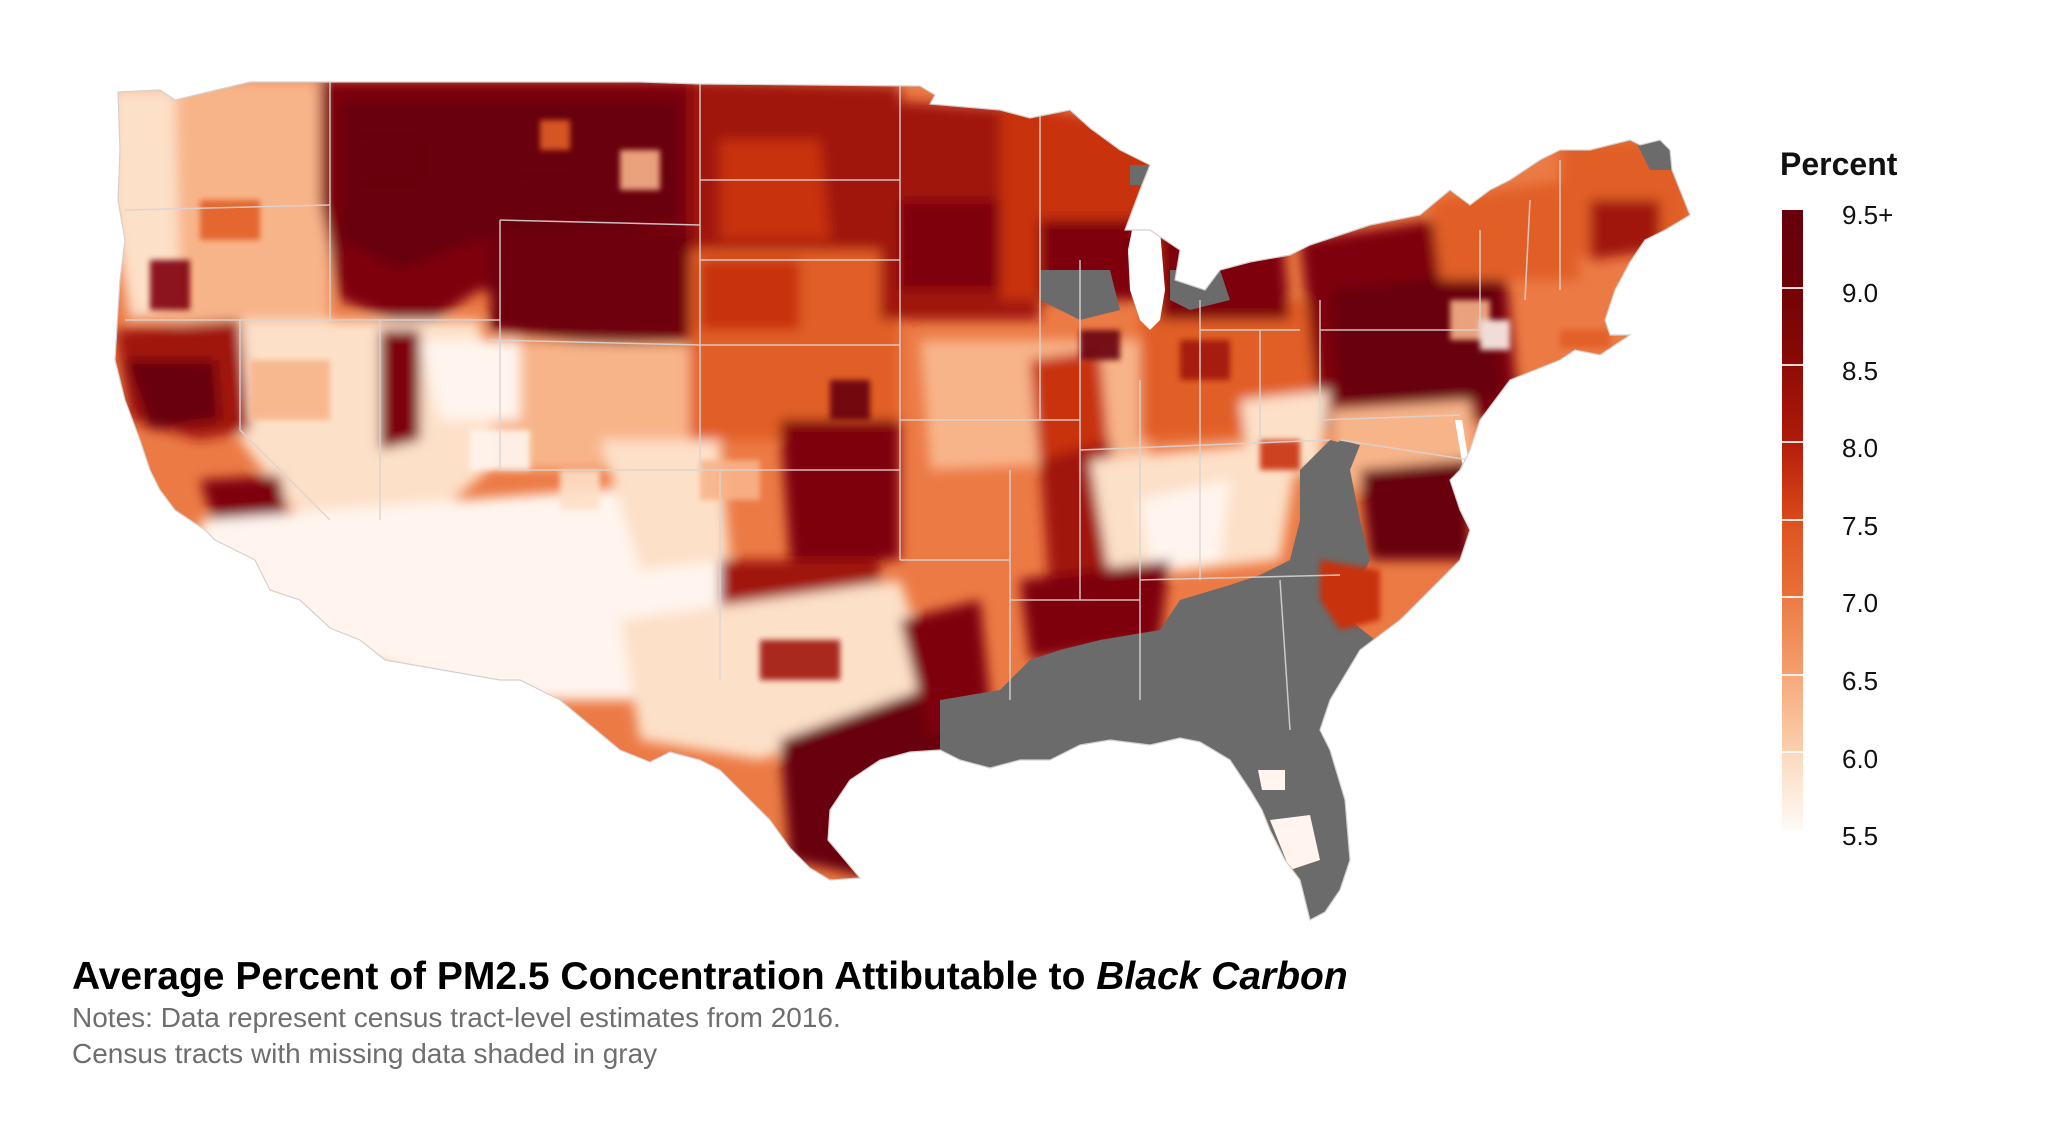 This screenshot has width=2048, height=1135. What do you see at coordinates (1860, 526) in the screenshot?
I see `legend-tick-label: 7.5` at bounding box center [1860, 526].